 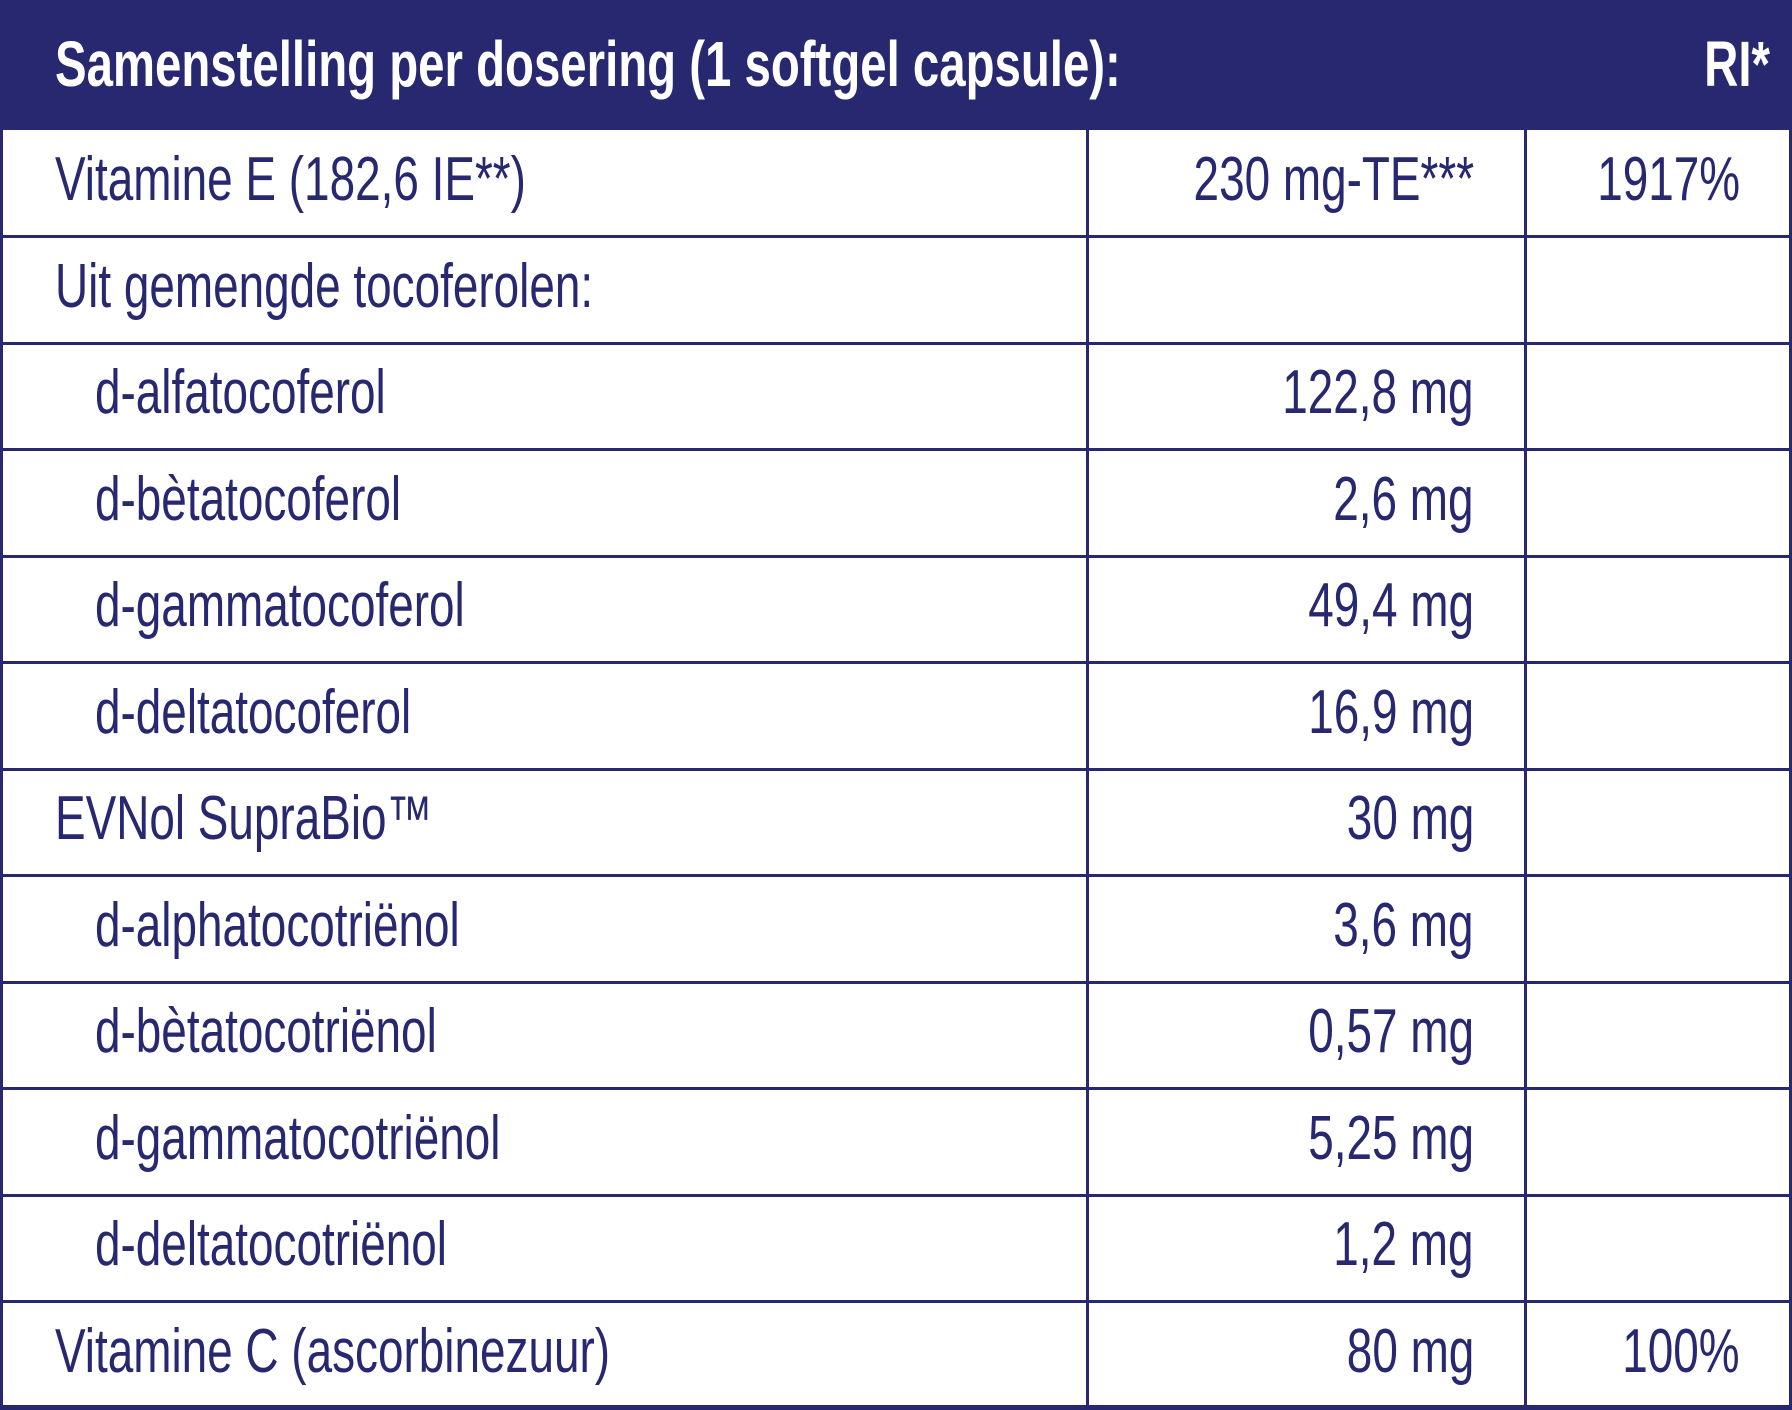 I want to click on ri-value: 100%, so click(x=1660, y=1351).